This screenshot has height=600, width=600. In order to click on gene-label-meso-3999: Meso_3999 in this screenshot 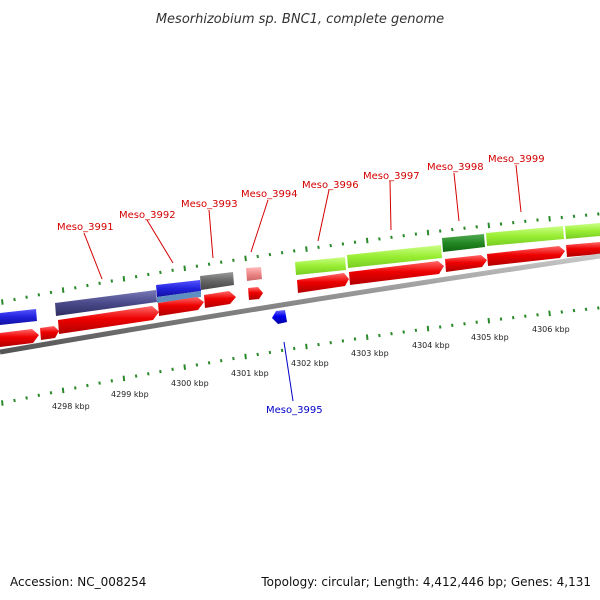, I will do `click(516, 159)`.